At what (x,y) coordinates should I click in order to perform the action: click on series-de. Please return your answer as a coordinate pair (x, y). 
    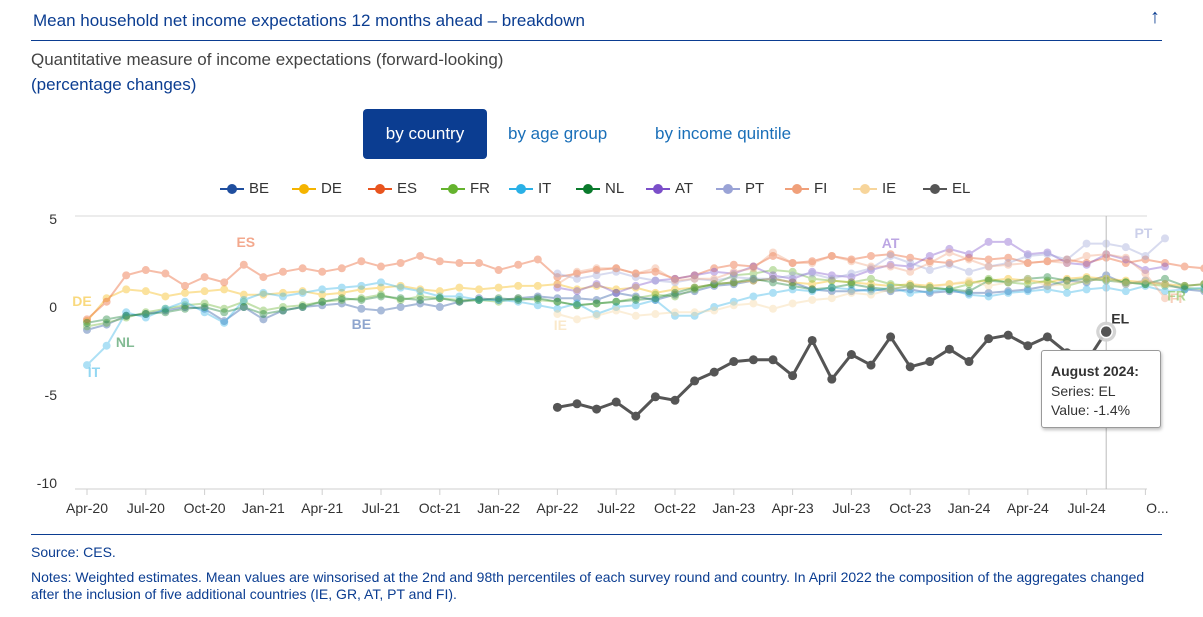
    Looking at the image, I should click on (643, 299).